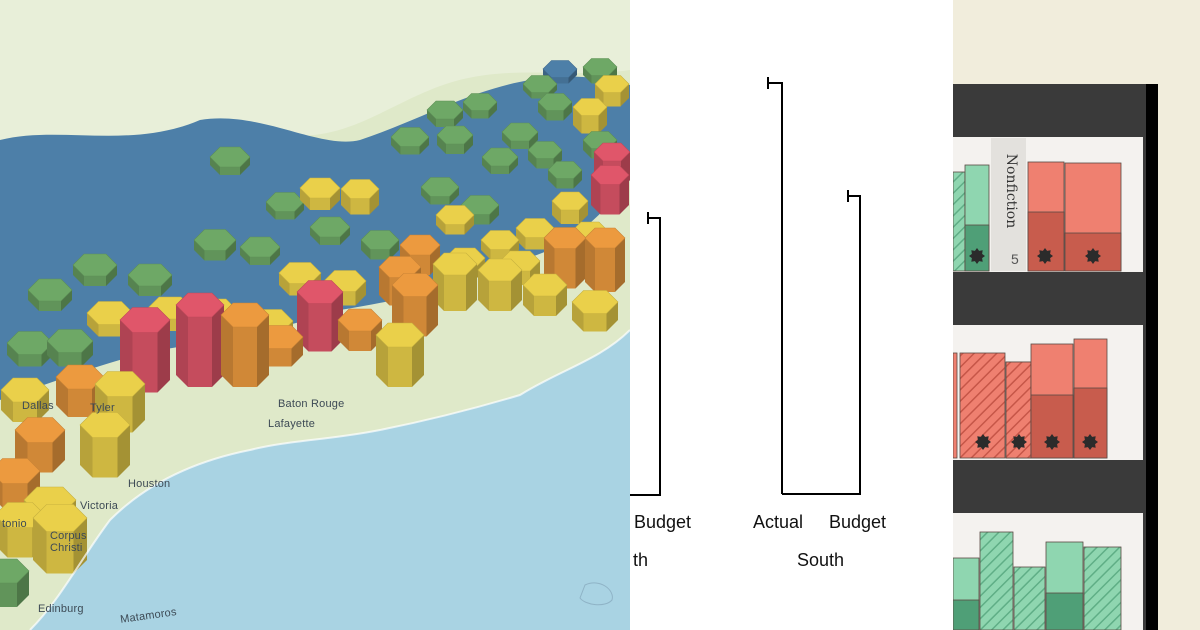  Describe the element at coordinates (102, 408) in the screenshot. I see `map-label-tyler: Tyler` at that location.